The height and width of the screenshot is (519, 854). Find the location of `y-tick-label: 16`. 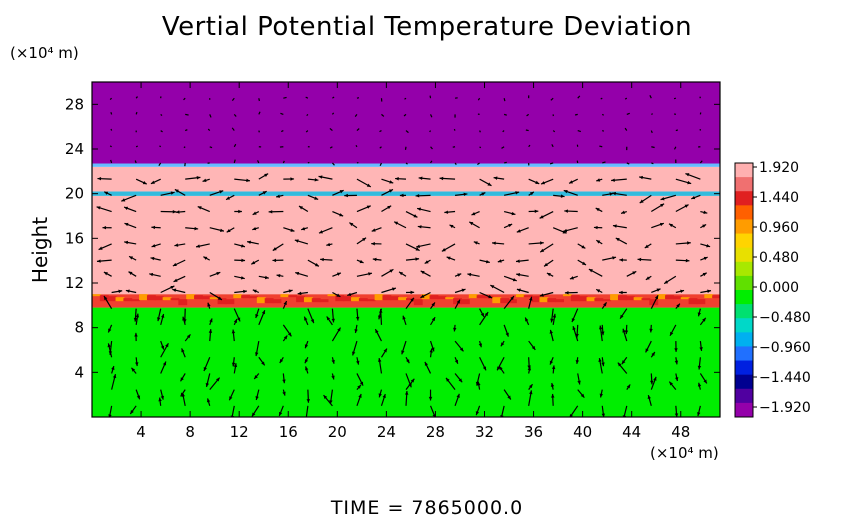

y-tick-label: 16 is located at coordinates (74, 238).